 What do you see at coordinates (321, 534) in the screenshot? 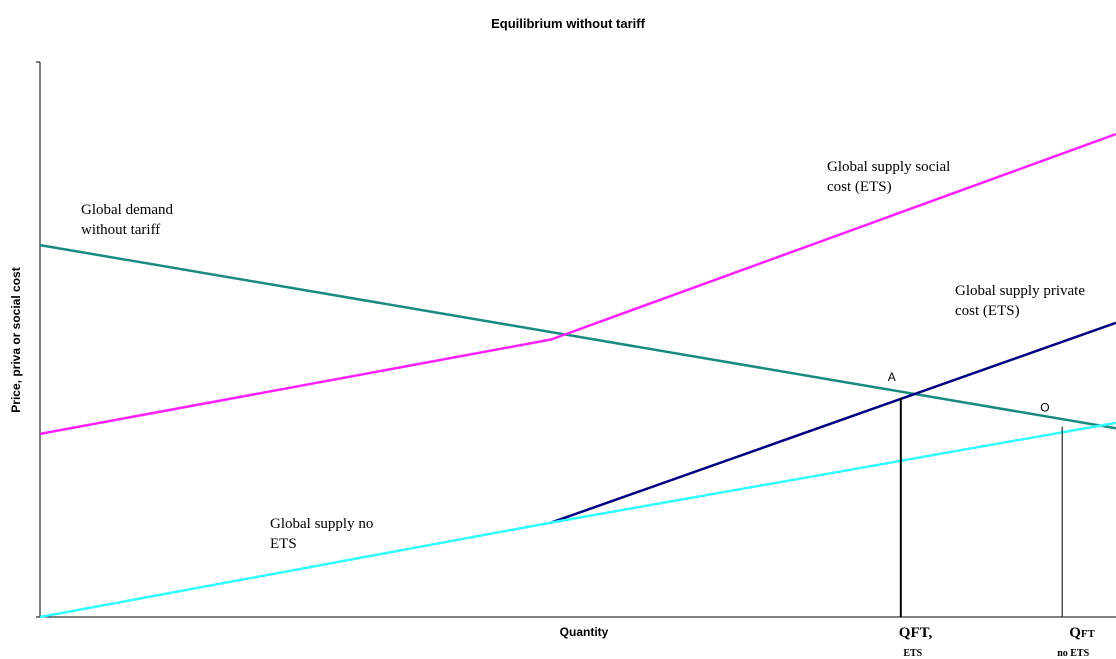
I see `series-label-noets: Global supply no ETS` at bounding box center [321, 534].